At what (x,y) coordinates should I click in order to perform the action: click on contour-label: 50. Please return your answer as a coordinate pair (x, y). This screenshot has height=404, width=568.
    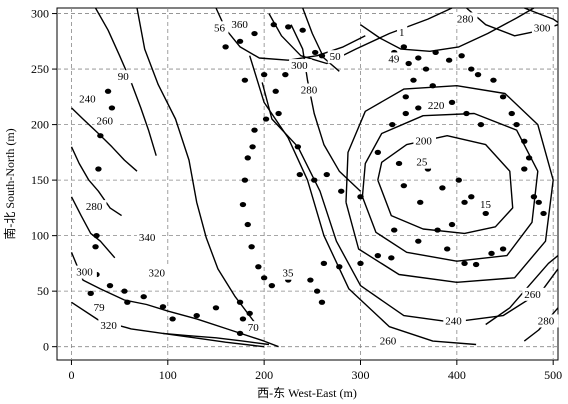
    Looking at the image, I should click on (336, 57).